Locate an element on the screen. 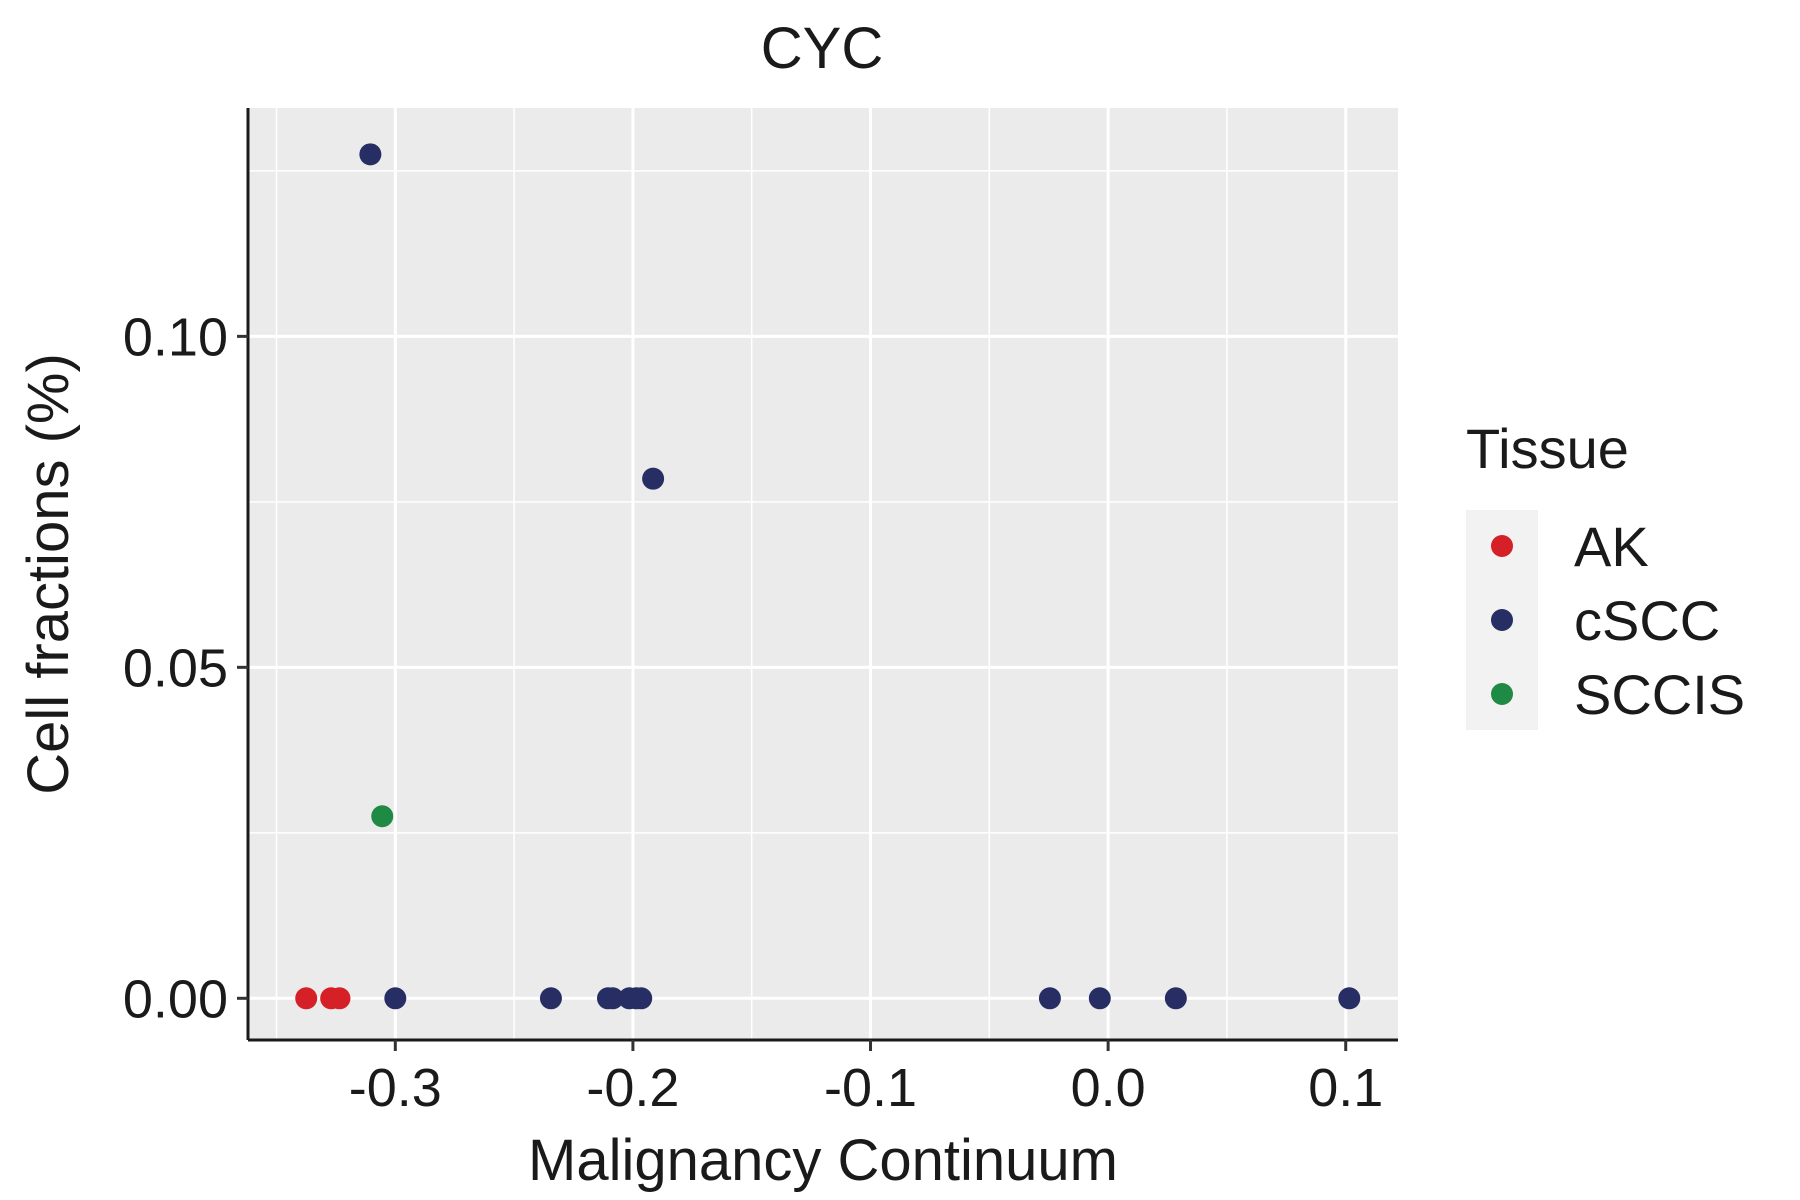 The width and height of the screenshot is (1800, 1200). x-axis-ticks: -0.3 -0.2 -0.1 0.0 0.1 is located at coordinates (866, 1079).